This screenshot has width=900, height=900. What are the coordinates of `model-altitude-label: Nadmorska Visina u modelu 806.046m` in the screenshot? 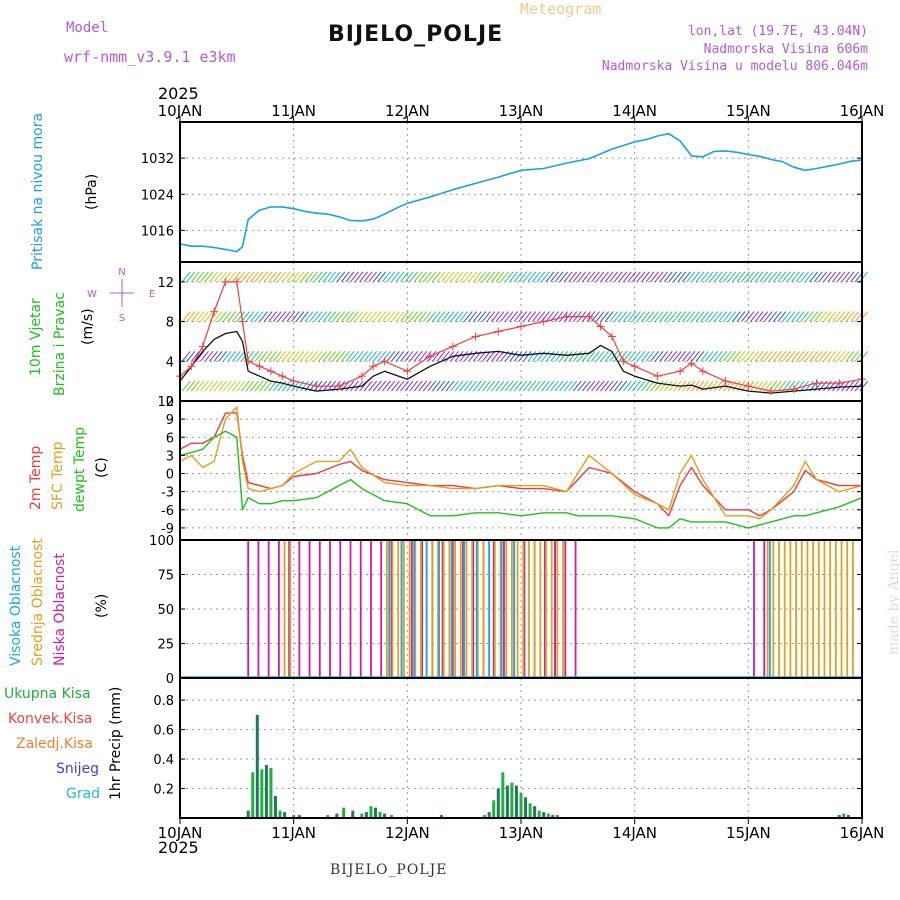 It's located at (734, 66).